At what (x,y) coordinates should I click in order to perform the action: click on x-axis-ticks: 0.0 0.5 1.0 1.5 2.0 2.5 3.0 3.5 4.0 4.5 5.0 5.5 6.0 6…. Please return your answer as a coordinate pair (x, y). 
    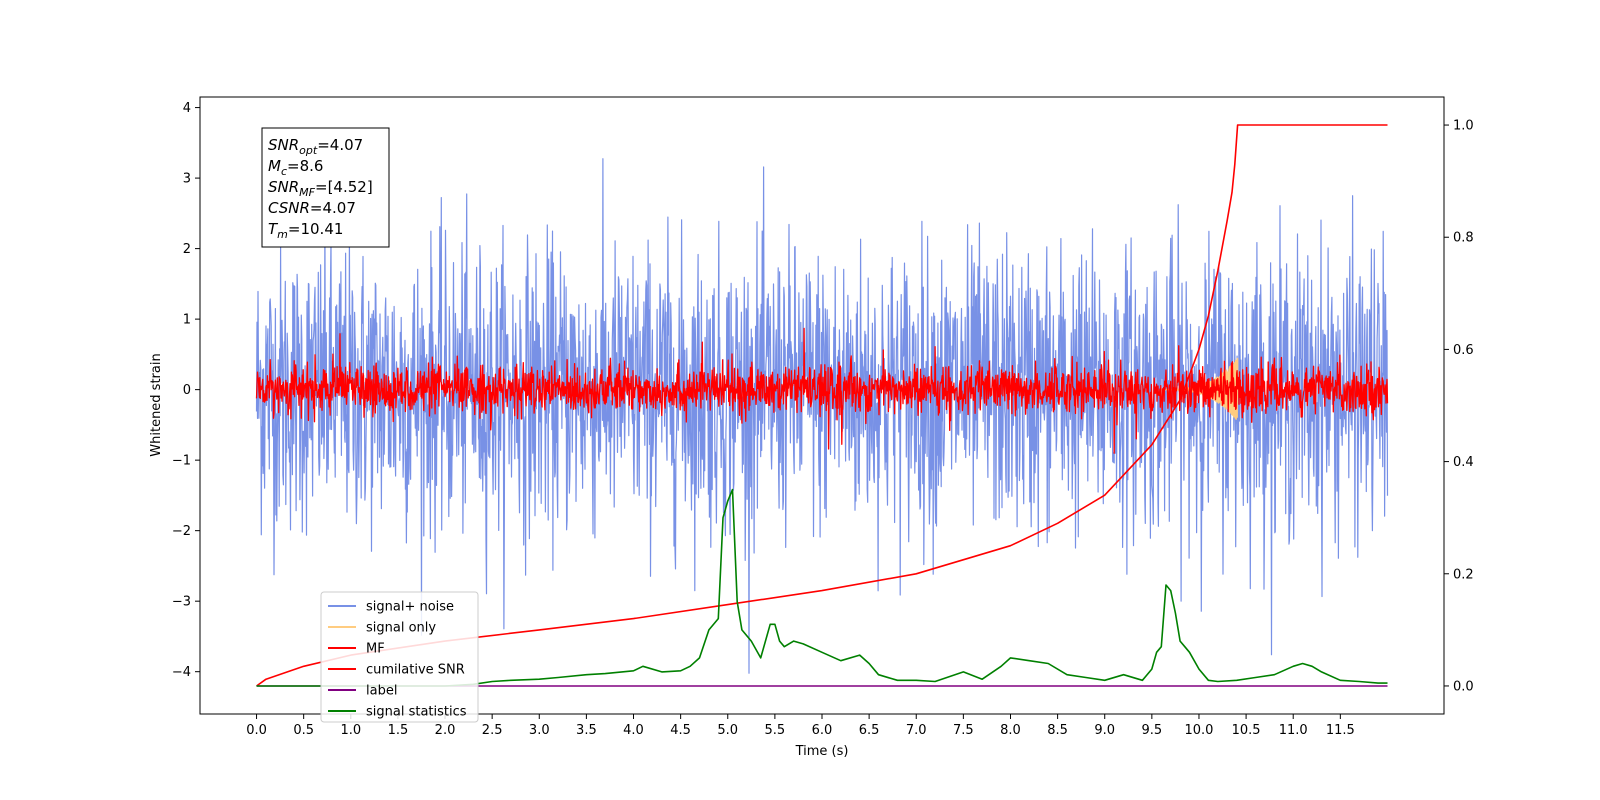
    Looking at the image, I should click on (800, 726).